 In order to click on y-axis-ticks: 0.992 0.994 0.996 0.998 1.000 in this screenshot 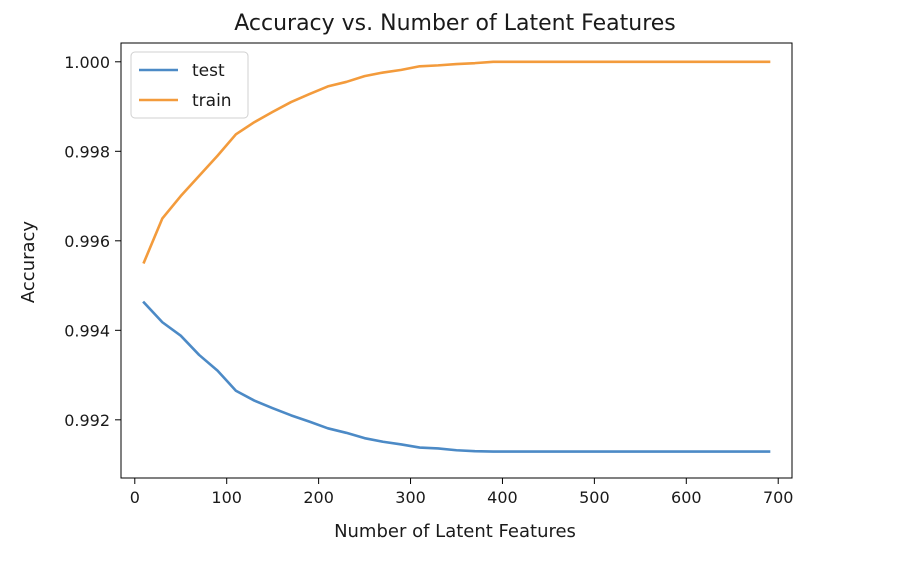, I will do `click(92, 241)`.